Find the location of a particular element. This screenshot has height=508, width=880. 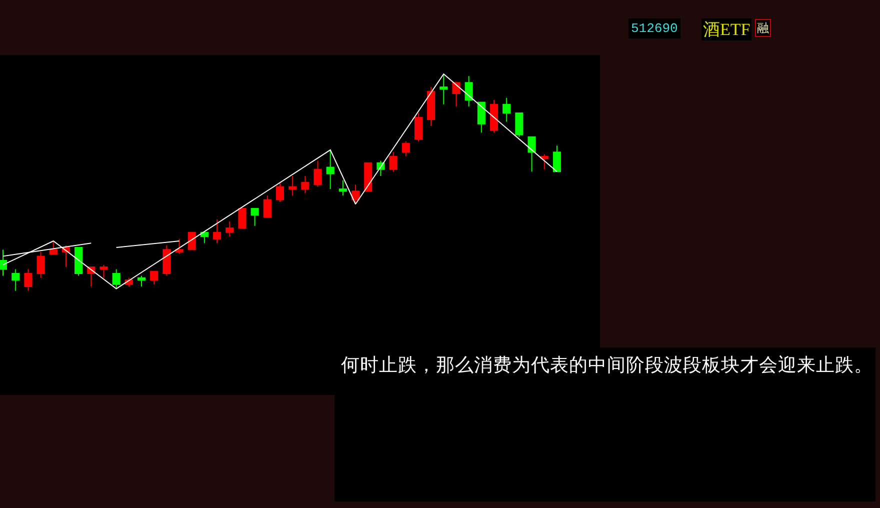

text: 512690 is located at coordinates (654, 28).